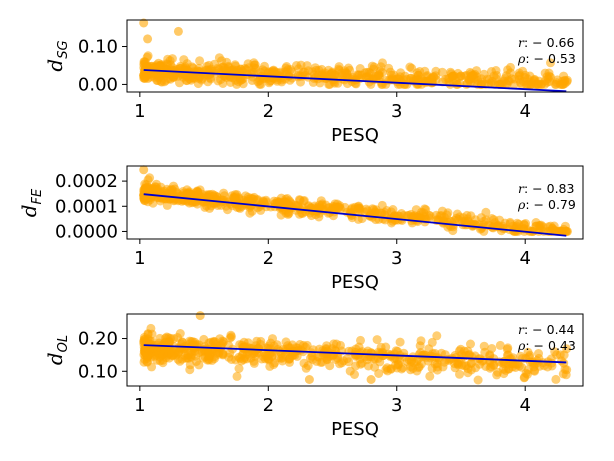  What do you see at coordinates (355, 56) in the screenshot?
I see `axes-frame-sg` at bounding box center [355, 56].